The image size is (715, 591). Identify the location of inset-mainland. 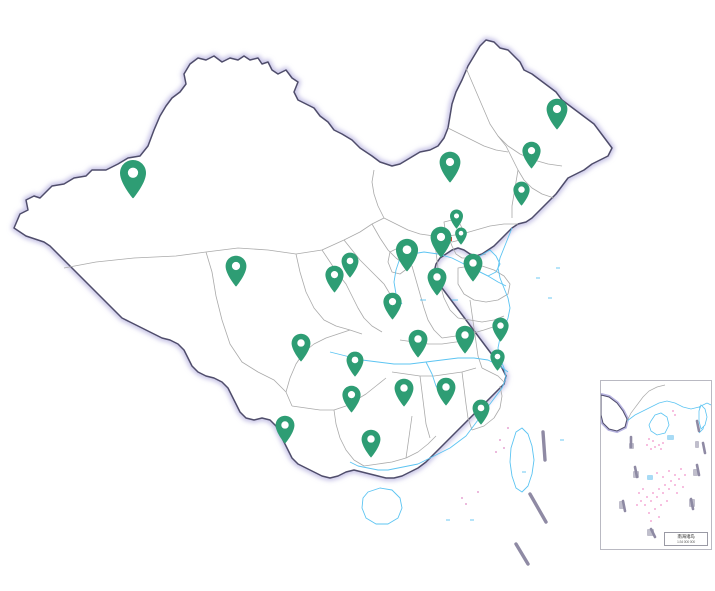
(614, 413).